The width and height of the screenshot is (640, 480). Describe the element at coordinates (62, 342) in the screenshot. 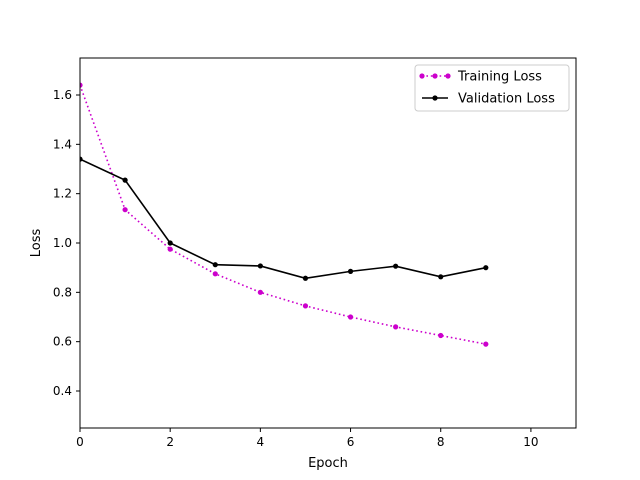

I see `y-tick-label: 0.6` at that location.